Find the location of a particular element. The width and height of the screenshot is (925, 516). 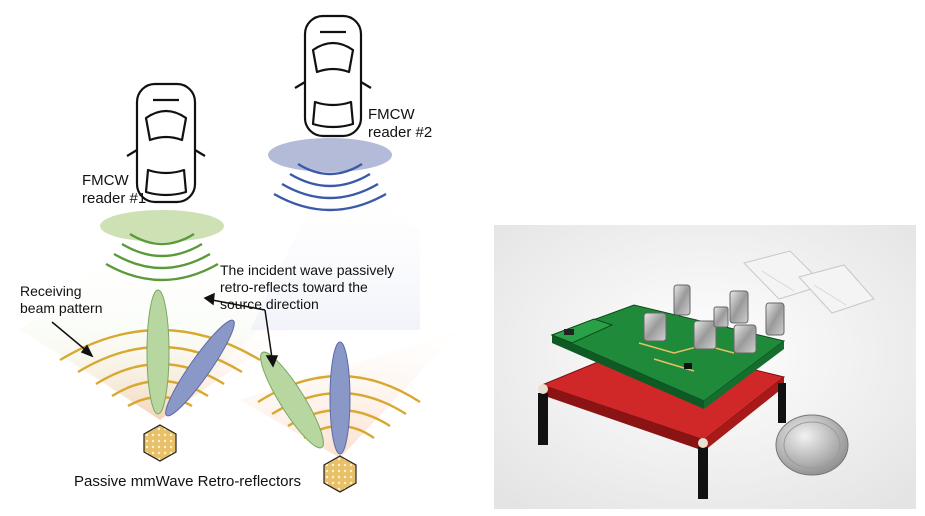

breakout-board is located at coordinates (582, 331).